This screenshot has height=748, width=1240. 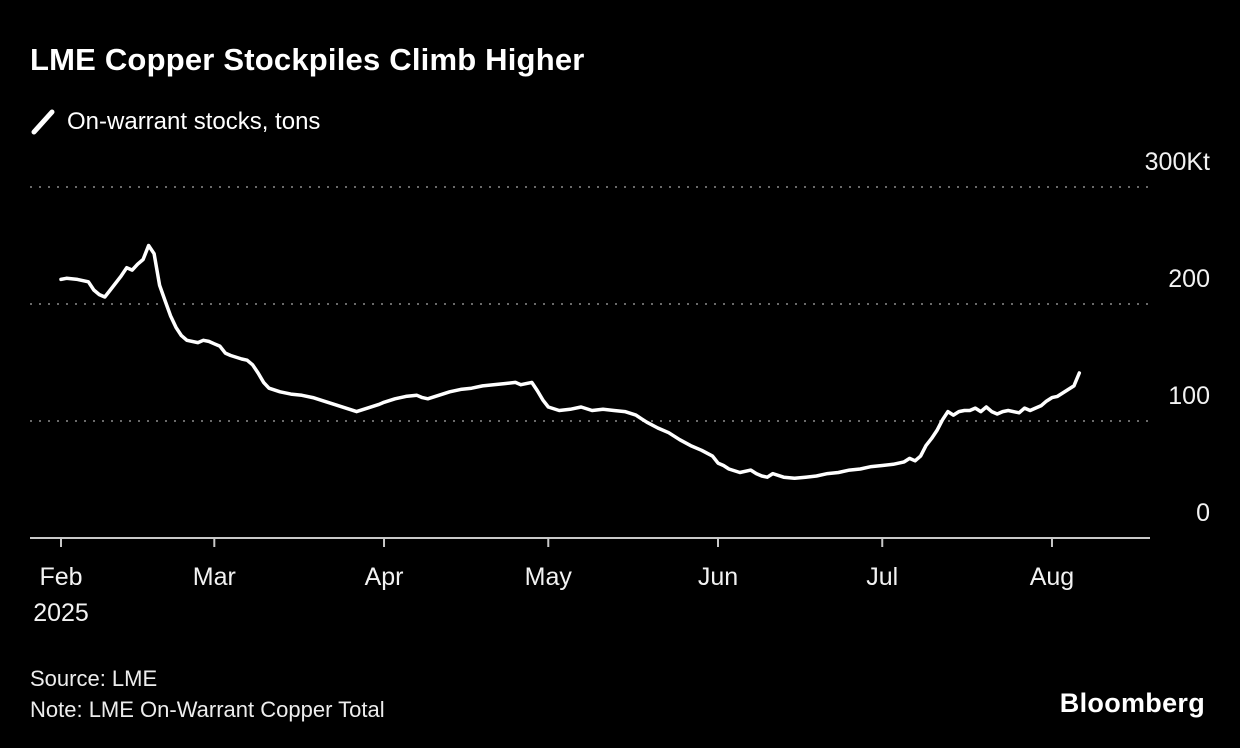 What do you see at coordinates (718, 577) in the screenshot?
I see `x-axis-label: Jun` at bounding box center [718, 577].